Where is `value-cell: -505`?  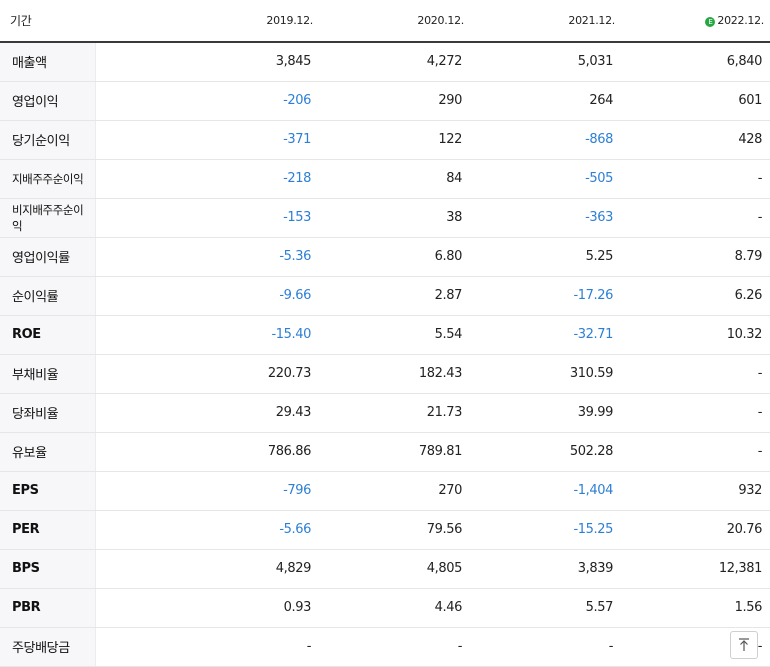 value-cell: -505 is located at coordinates (545, 179).